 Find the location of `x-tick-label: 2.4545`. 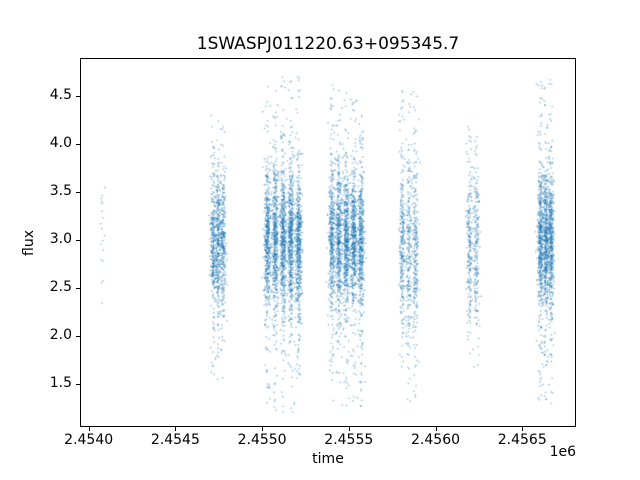

x-tick-label: 2.4545 is located at coordinates (175, 440).